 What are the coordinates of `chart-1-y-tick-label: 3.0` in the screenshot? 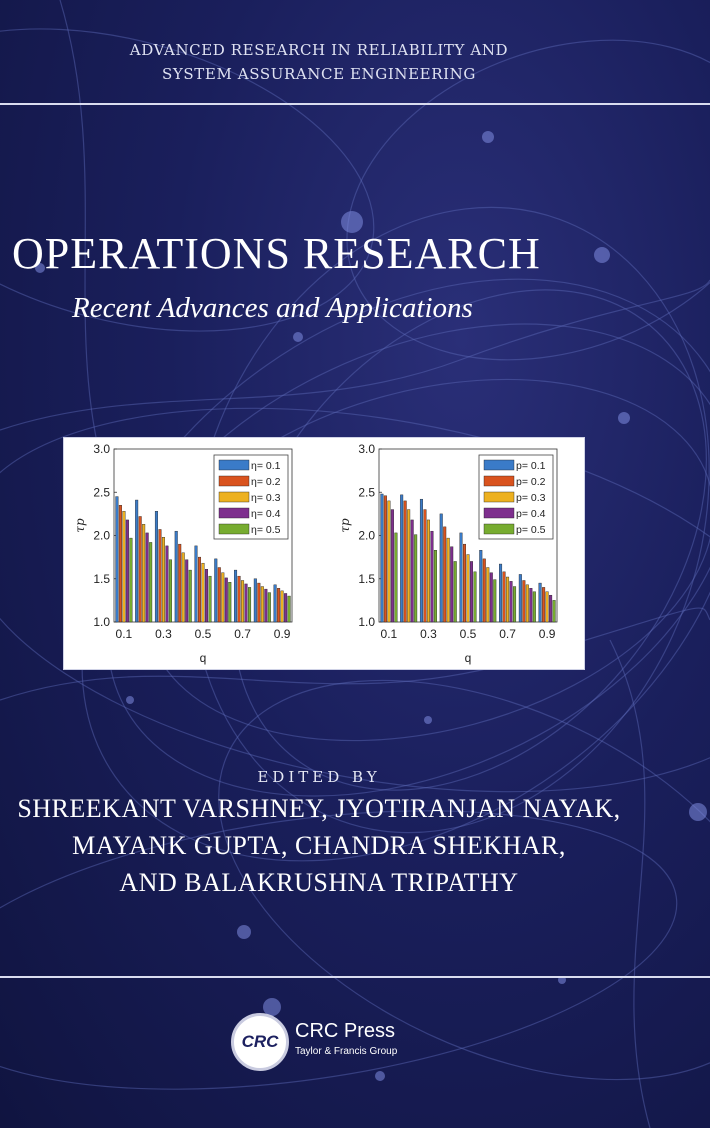 It's located at (101, 449).